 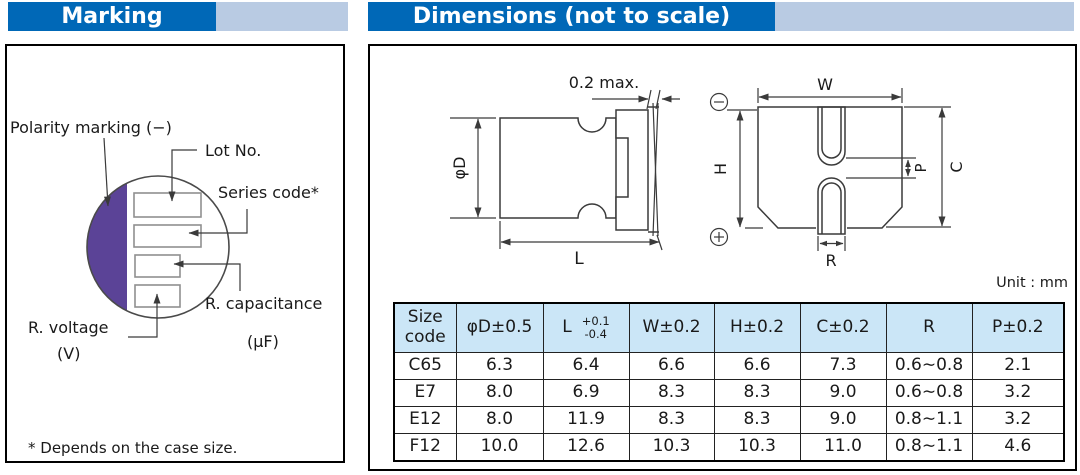 What do you see at coordinates (653, 169) in the screenshot?
I see `tilted-end-plate` at bounding box center [653, 169].